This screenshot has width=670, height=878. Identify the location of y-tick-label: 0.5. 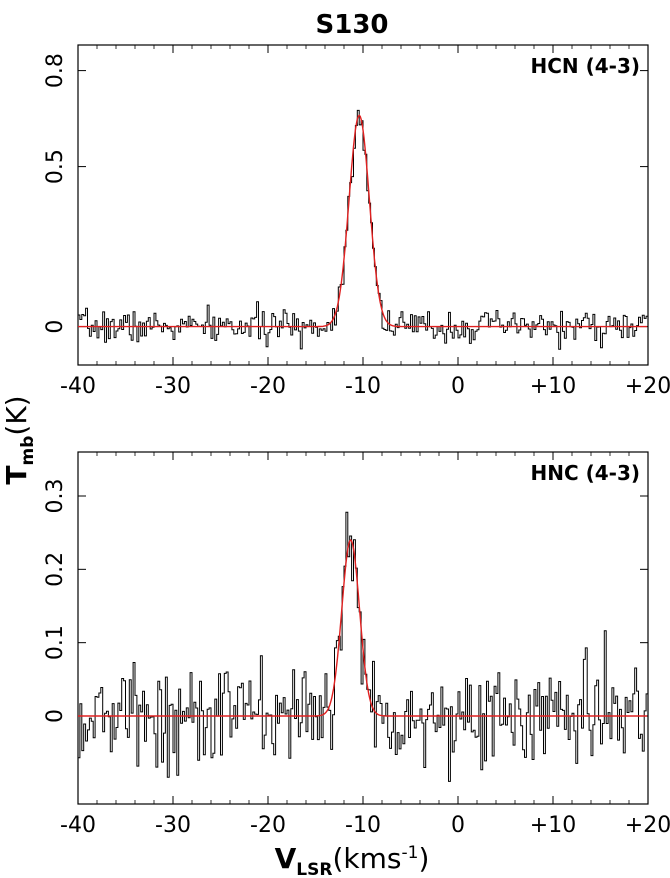
(55, 166).